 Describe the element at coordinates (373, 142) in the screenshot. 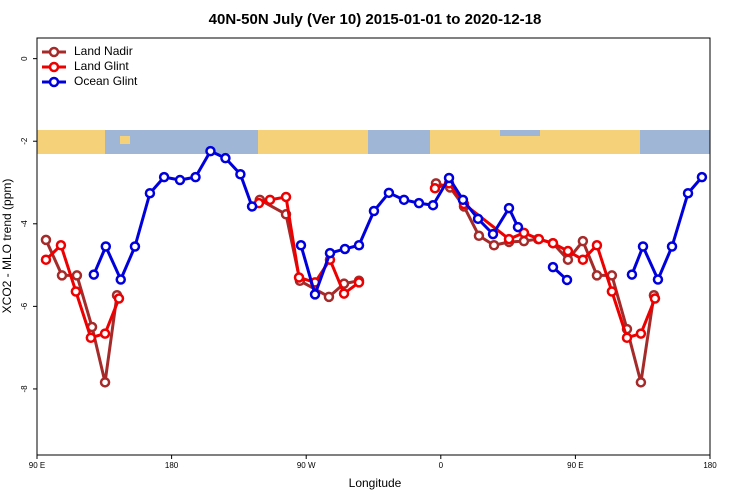

I see `map-strip` at that location.